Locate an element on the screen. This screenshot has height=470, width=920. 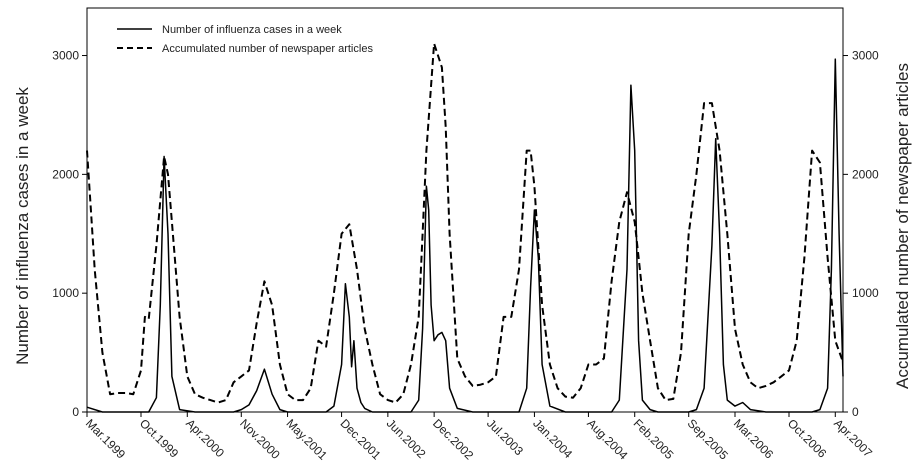
right-y-tick-label: 2000 is located at coordinates (865, 174).